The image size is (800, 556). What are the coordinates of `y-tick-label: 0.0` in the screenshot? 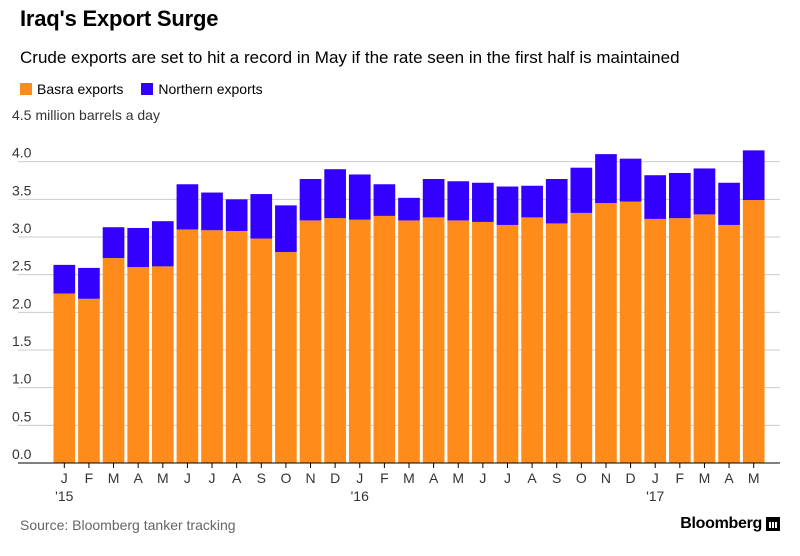 It's located at (22, 454).